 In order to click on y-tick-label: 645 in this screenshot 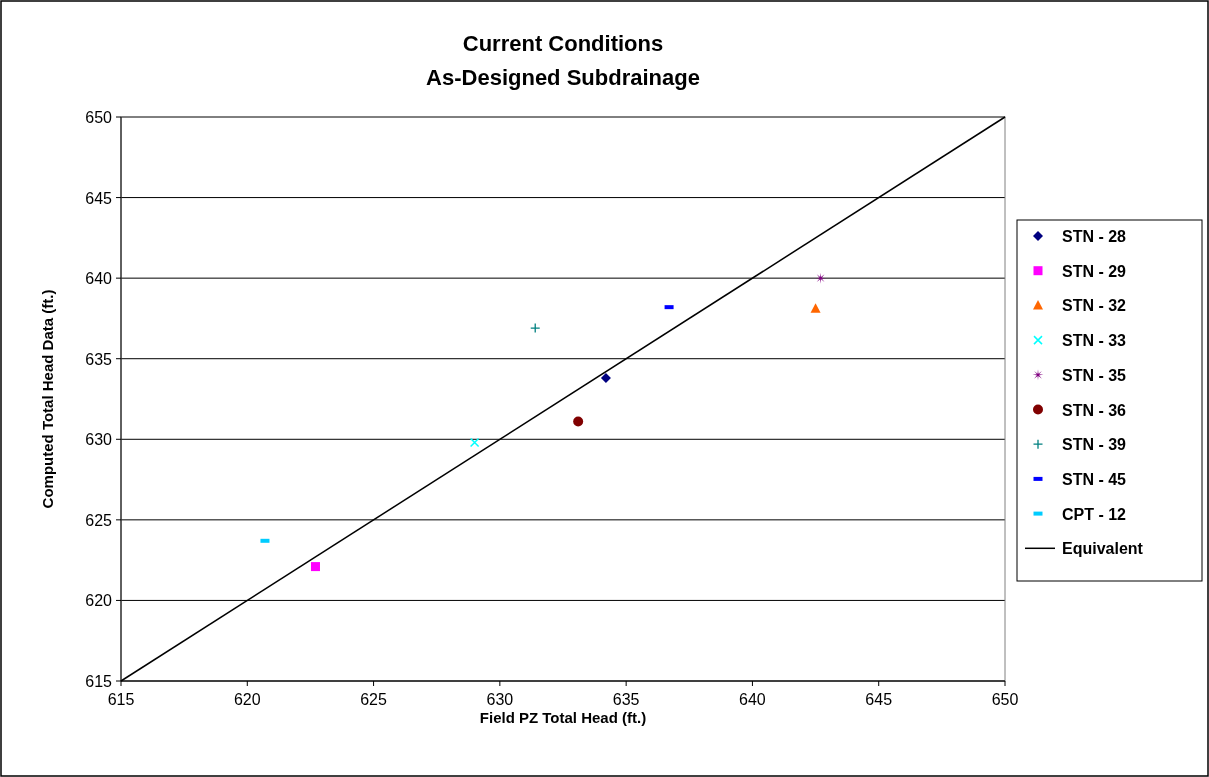, I will do `click(99, 198)`.